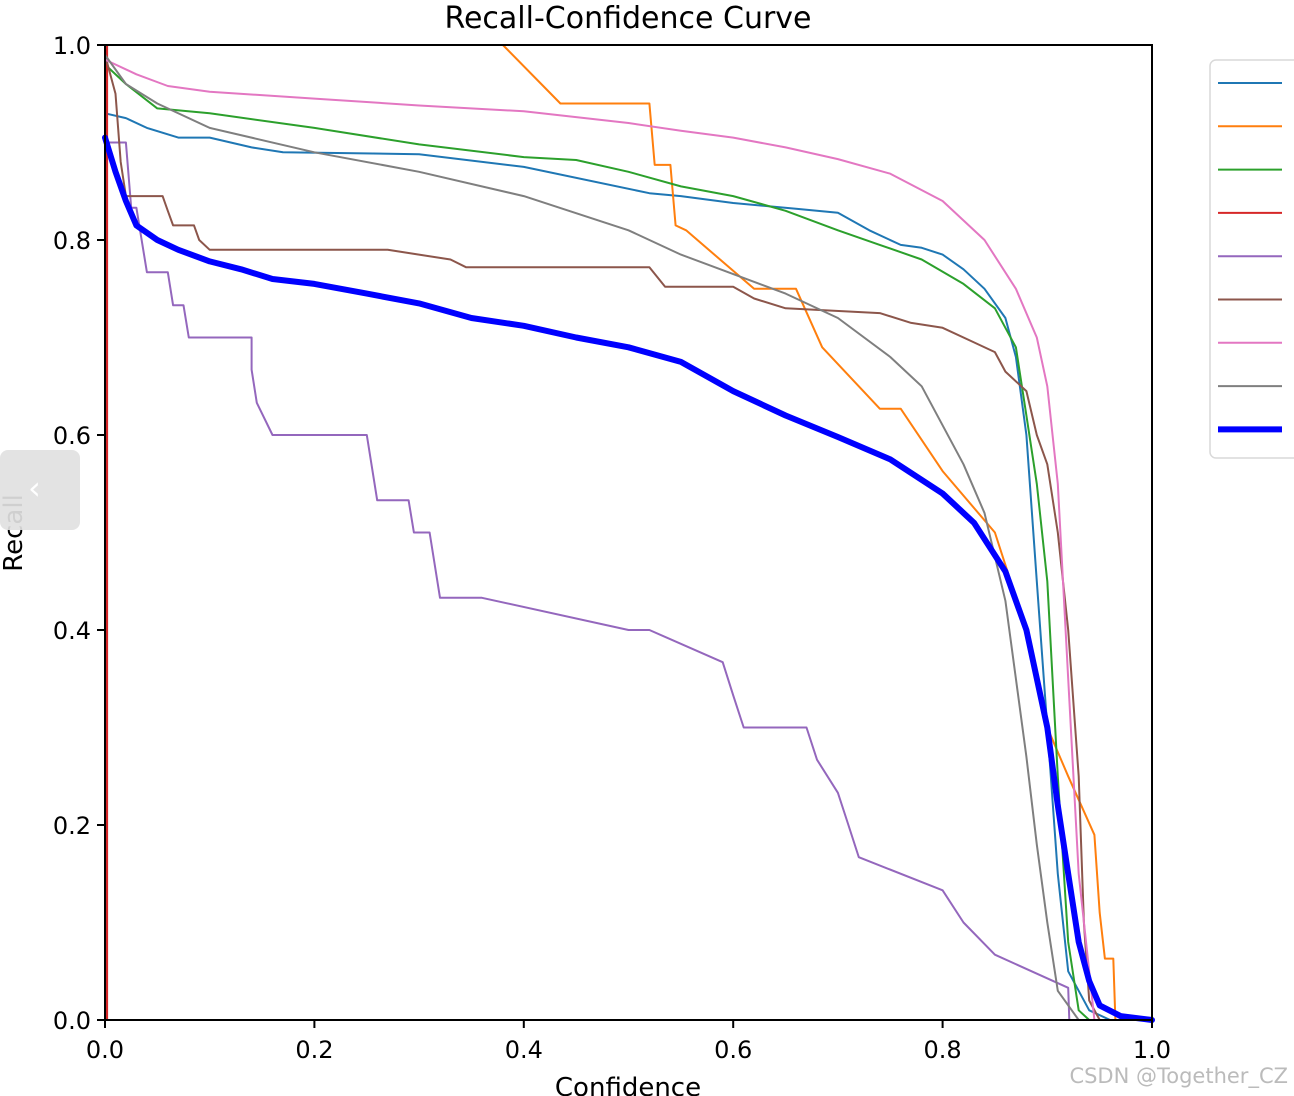  What do you see at coordinates (627, 18) in the screenshot?
I see `chart-title: Recall-Confidence Curve` at bounding box center [627, 18].